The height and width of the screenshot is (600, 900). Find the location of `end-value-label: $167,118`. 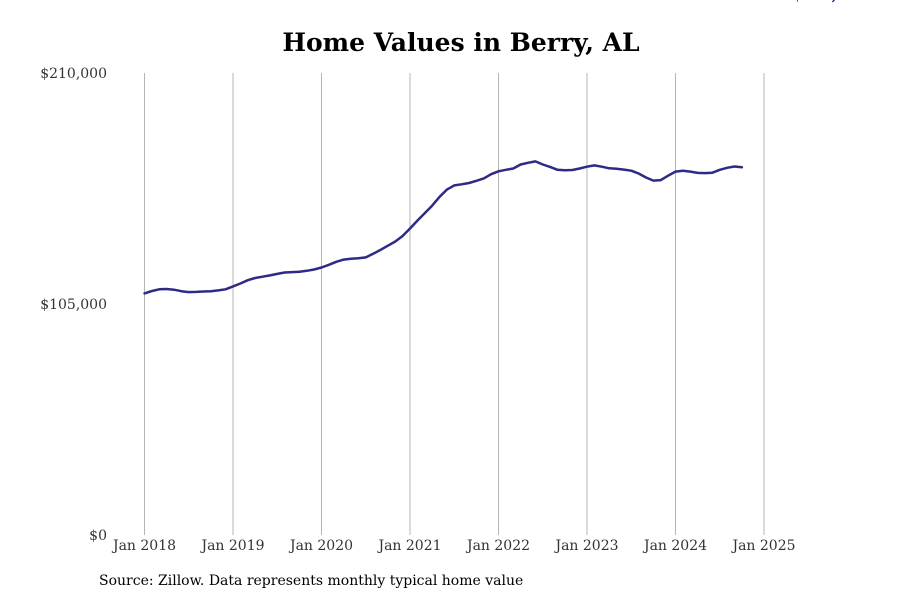

end-value-label: $167,118 is located at coordinates (829, 2).